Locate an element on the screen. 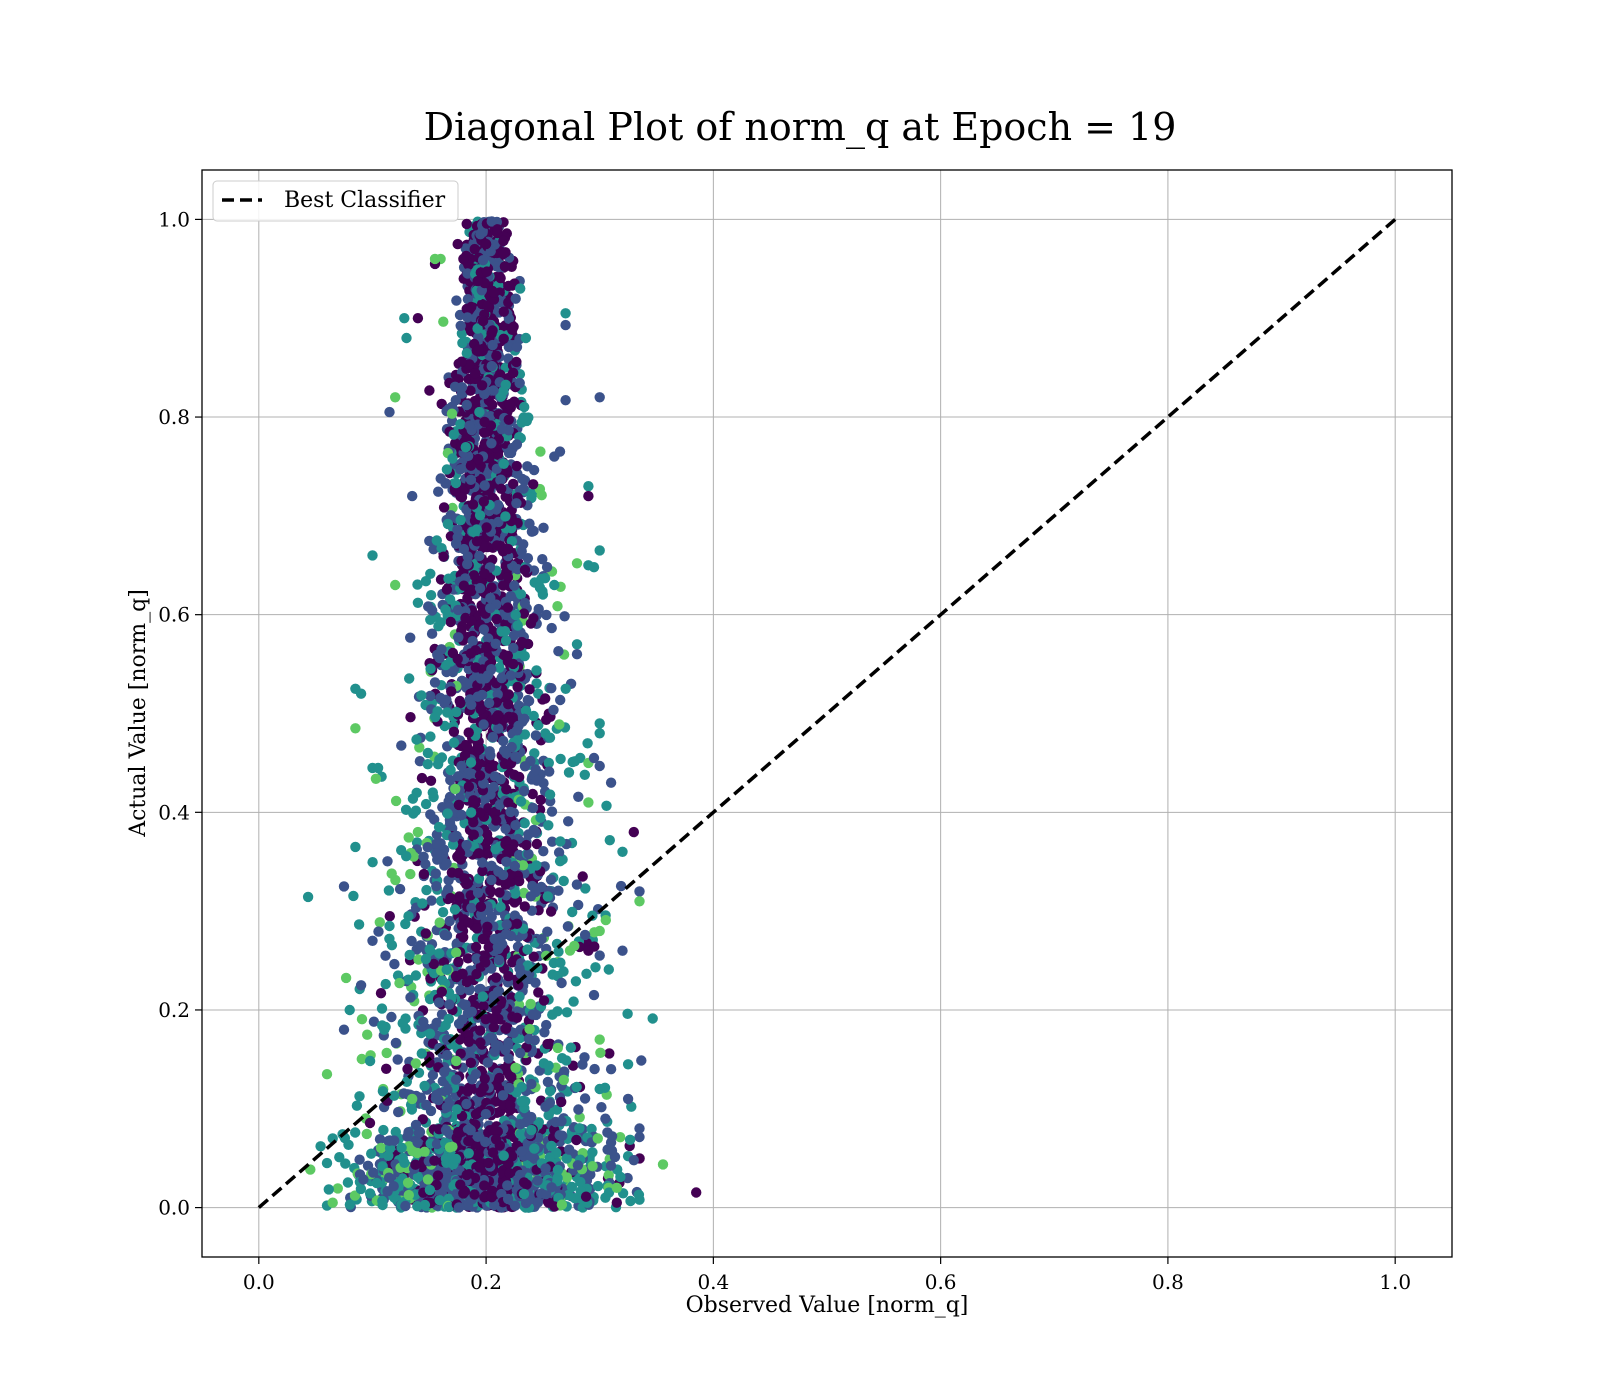 This screenshot has height=1400, width=1600. y-tick-label: 0.8 is located at coordinates (174, 417).